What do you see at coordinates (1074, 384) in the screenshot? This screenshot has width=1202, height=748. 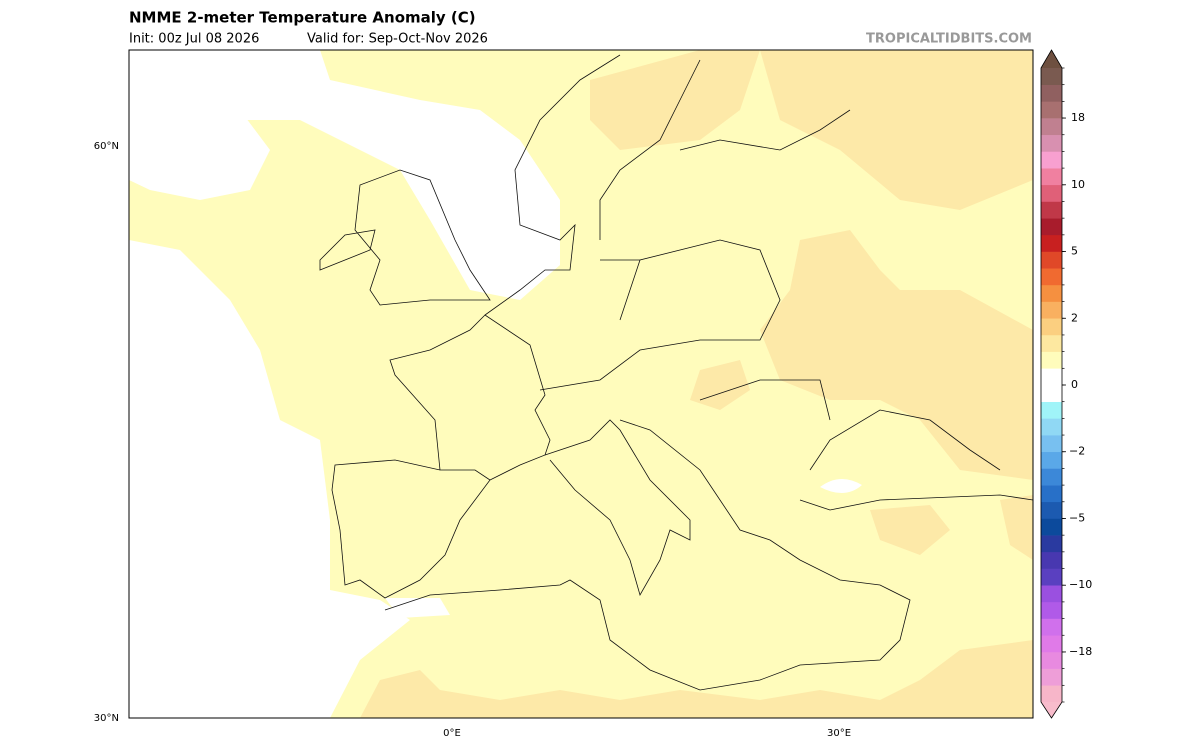 I see `colorbar-tick-label: 0` at bounding box center [1074, 384].